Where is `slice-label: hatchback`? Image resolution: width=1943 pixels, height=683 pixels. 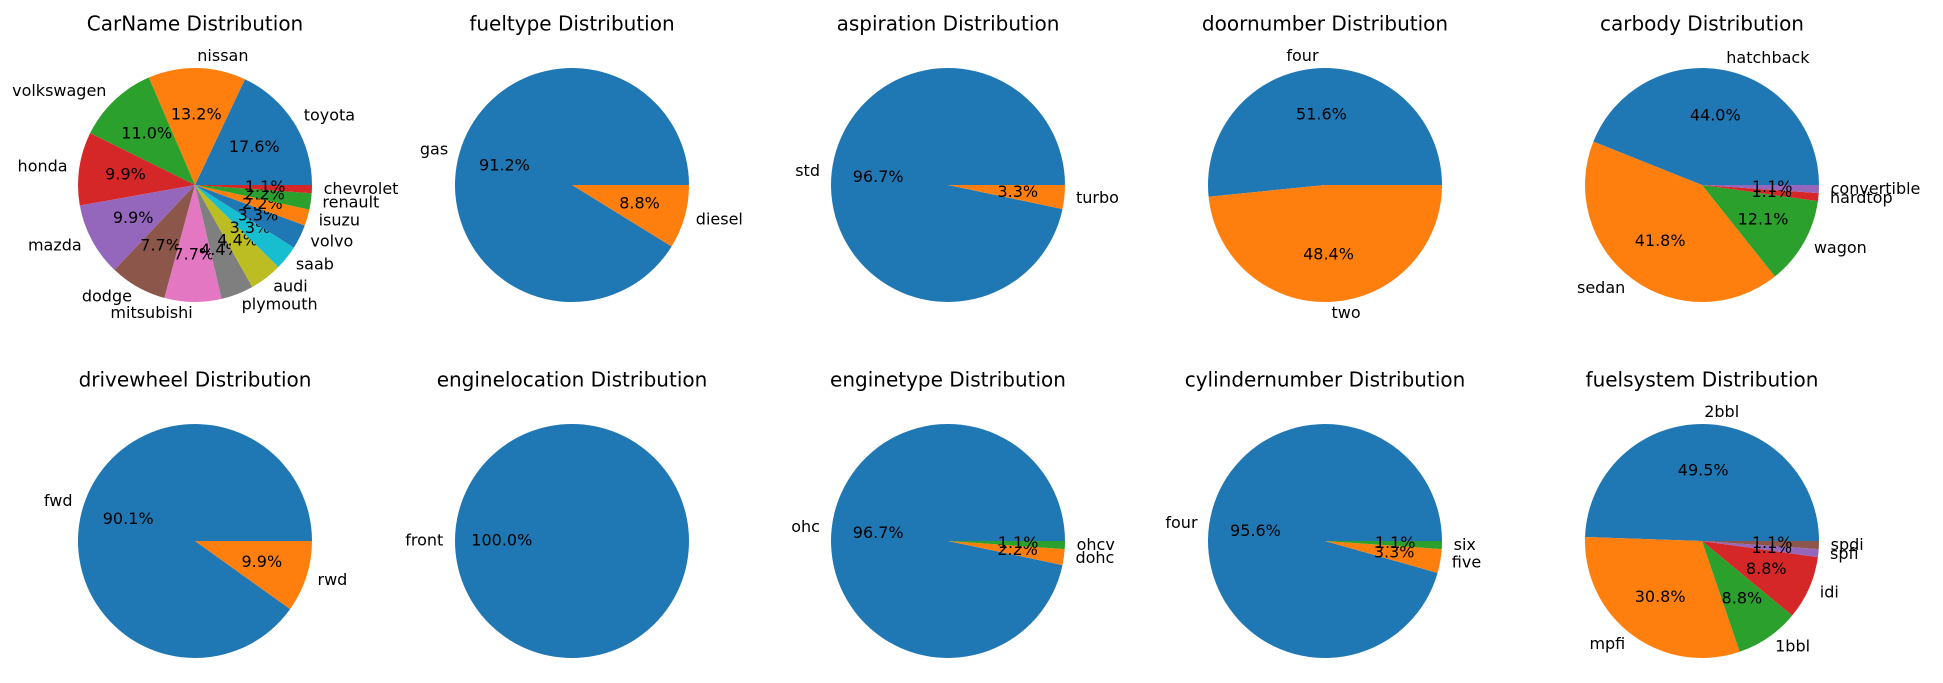 slice-label: hatchback is located at coordinates (1768, 57).